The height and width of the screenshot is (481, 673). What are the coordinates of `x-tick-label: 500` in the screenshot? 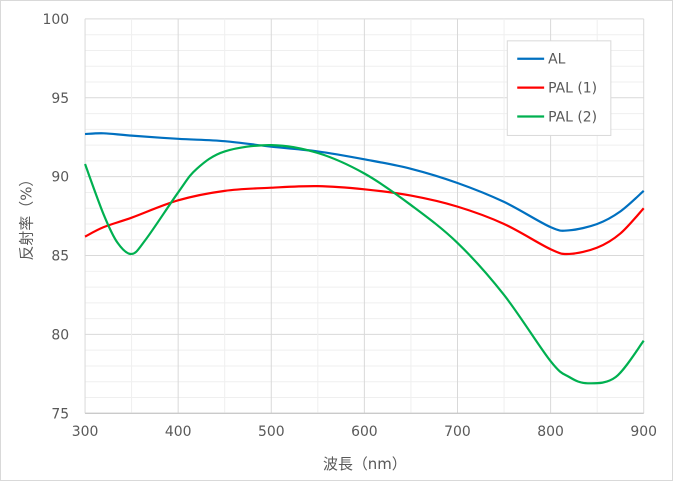 It's located at (271, 432).